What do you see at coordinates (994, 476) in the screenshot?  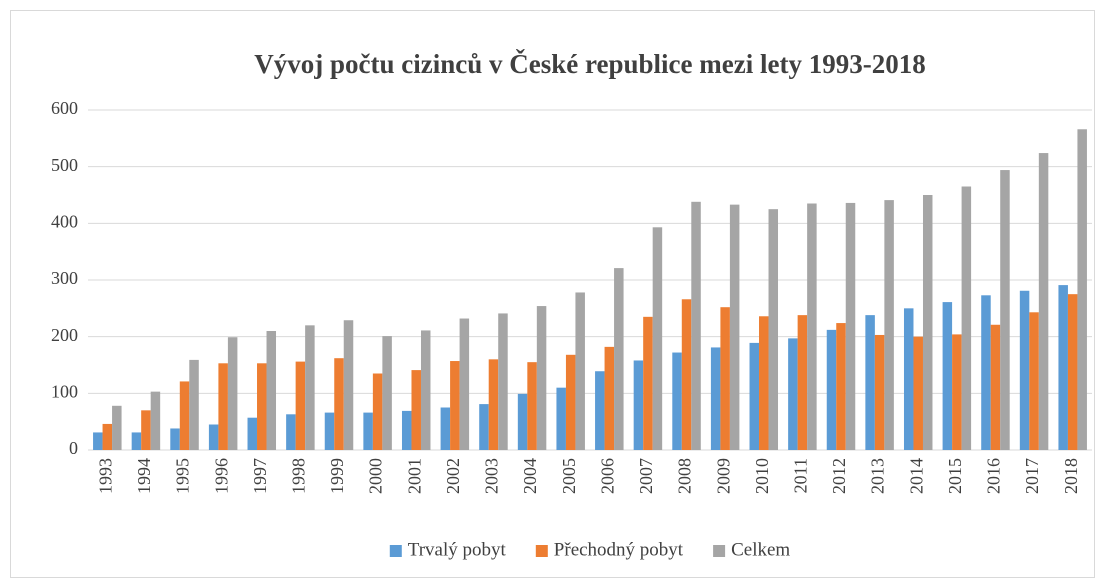 I see `x-tick-label: 2016` at bounding box center [994, 476].